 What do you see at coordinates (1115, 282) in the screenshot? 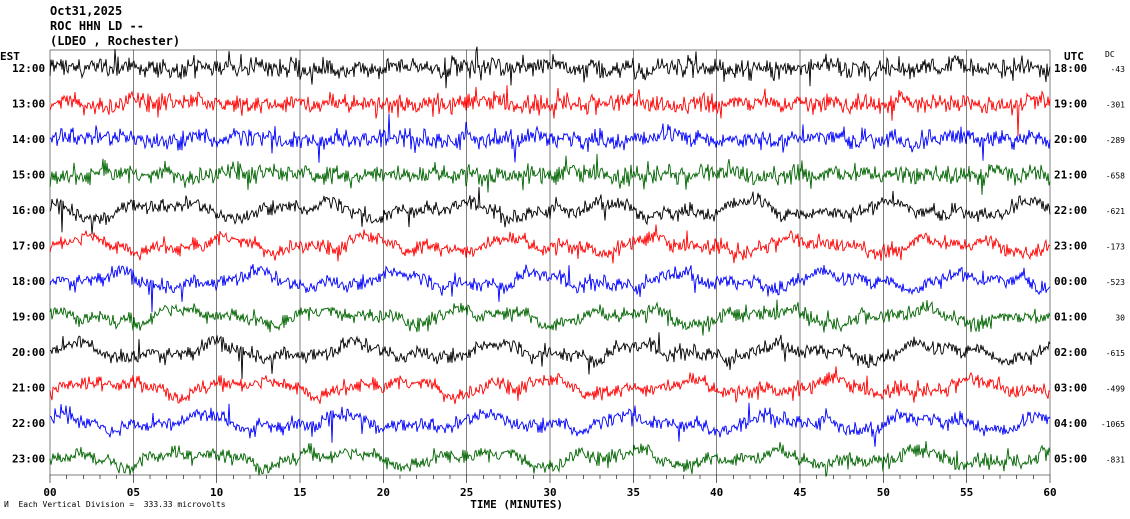
I see `dc-offset-label: -523` at bounding box center [1115, 282].